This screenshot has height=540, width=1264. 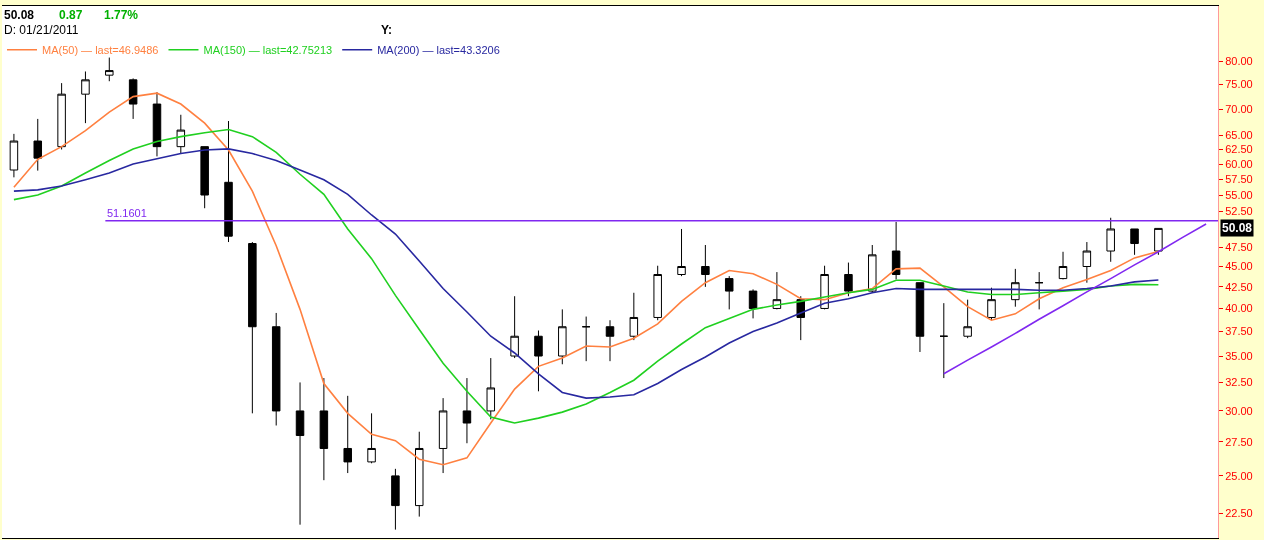 I want to click on y-tick-label: 47.50, so click(x=1239, y=247).